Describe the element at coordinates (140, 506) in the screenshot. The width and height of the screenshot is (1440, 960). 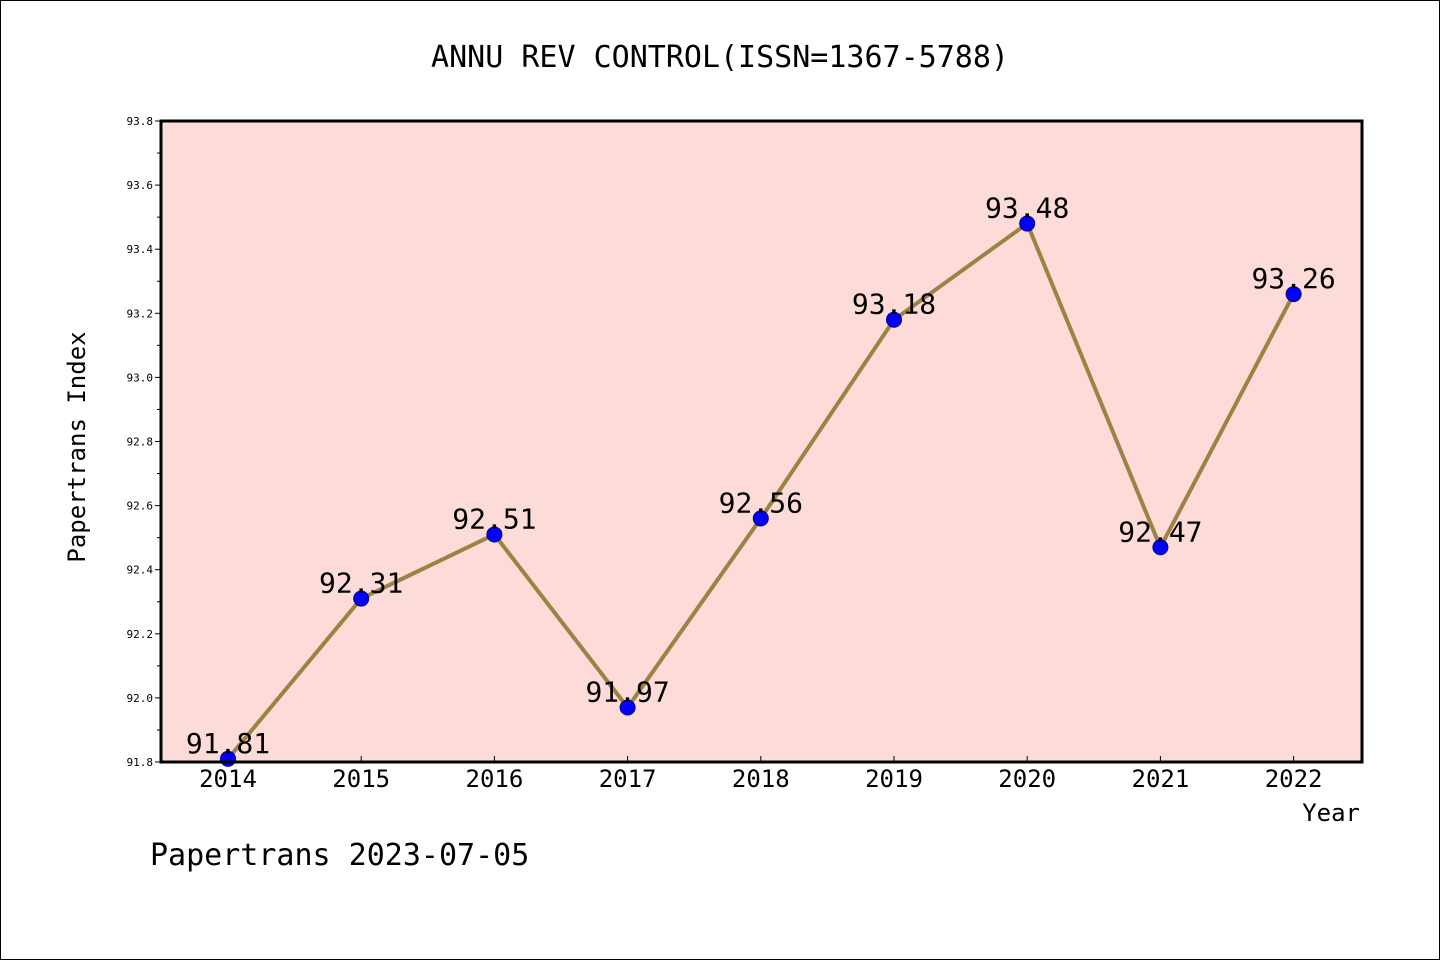
I see `y-tick-label: 92.6` at that location.